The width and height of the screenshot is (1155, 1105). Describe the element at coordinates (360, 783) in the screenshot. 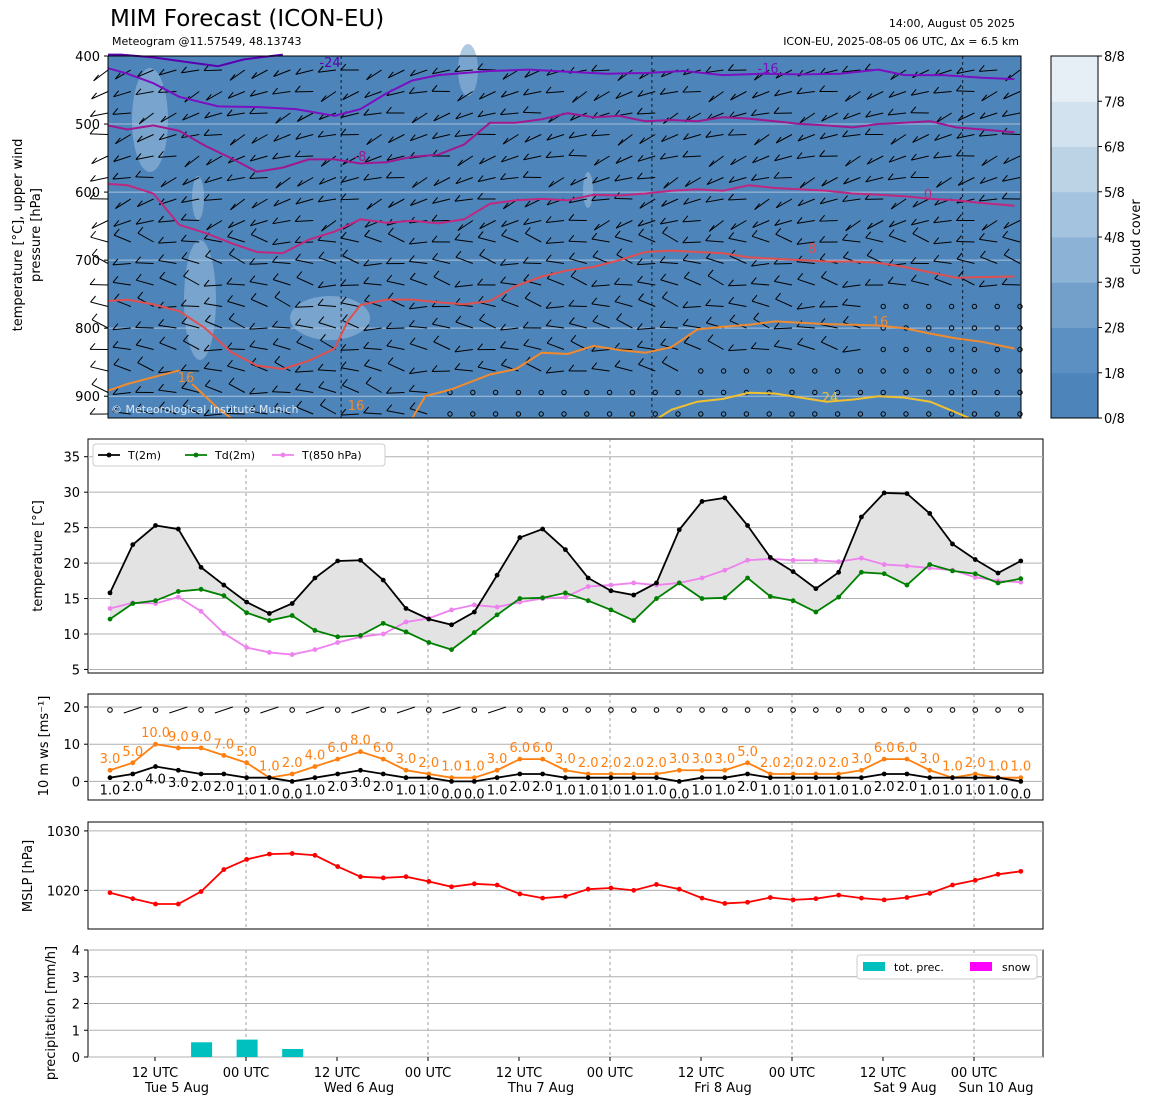

I see `mean-wind-label: 3.0` at that location.